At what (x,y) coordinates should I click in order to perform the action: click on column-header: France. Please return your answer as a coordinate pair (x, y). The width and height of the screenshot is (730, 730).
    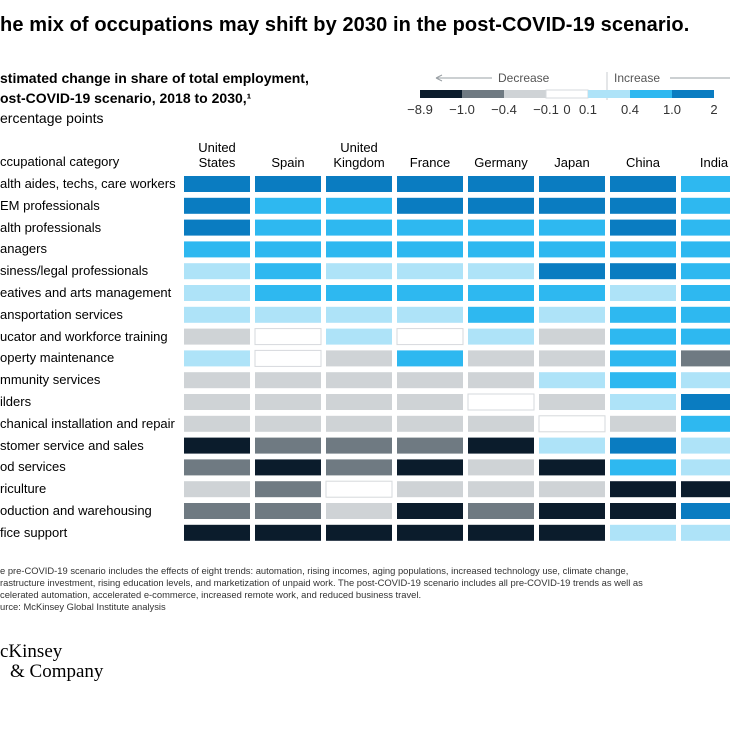
    Looking at the image, I should click on (430, 162).